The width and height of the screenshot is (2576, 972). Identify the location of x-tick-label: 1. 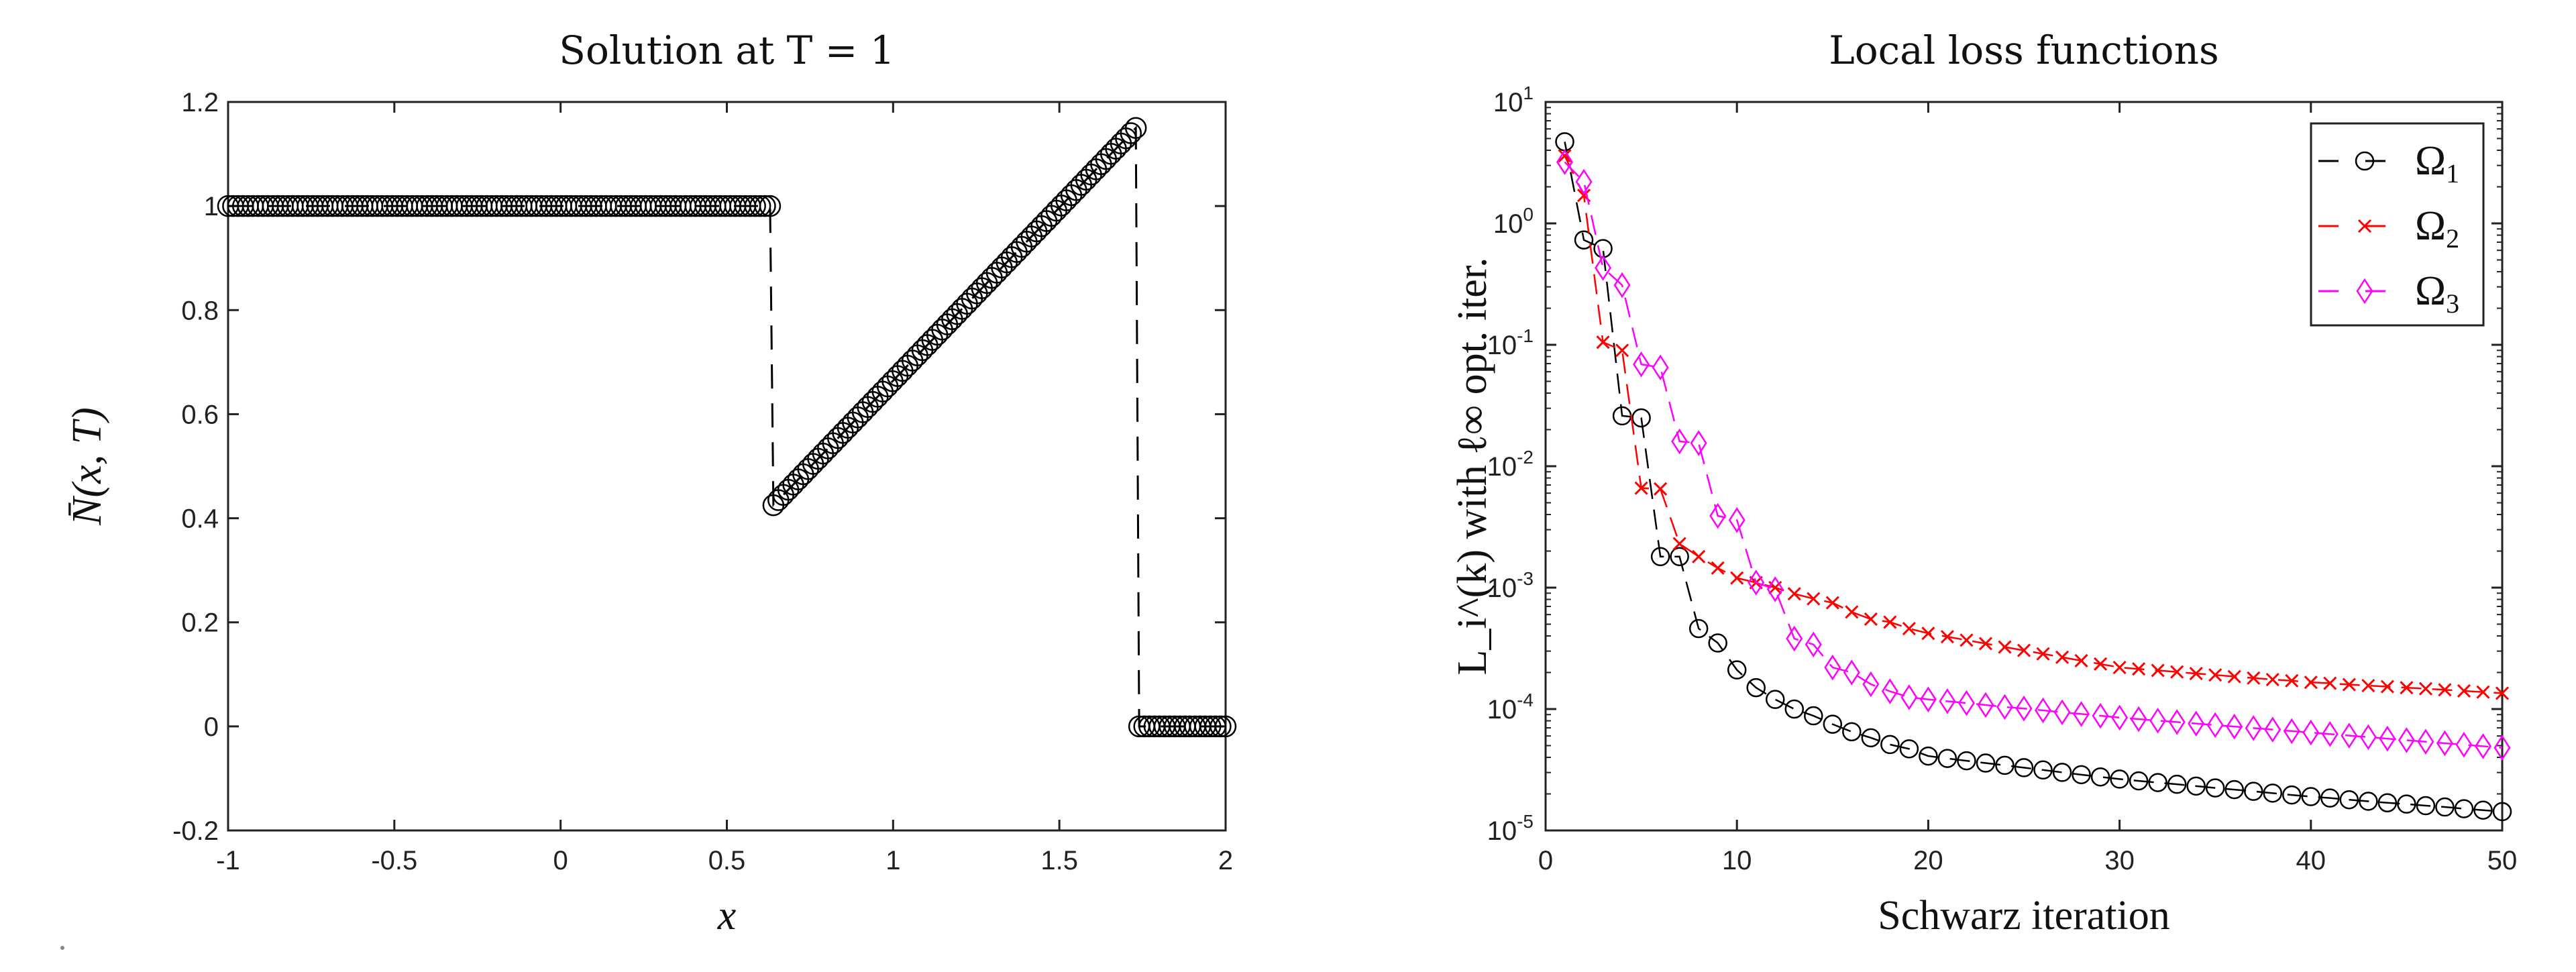
(892, 860).